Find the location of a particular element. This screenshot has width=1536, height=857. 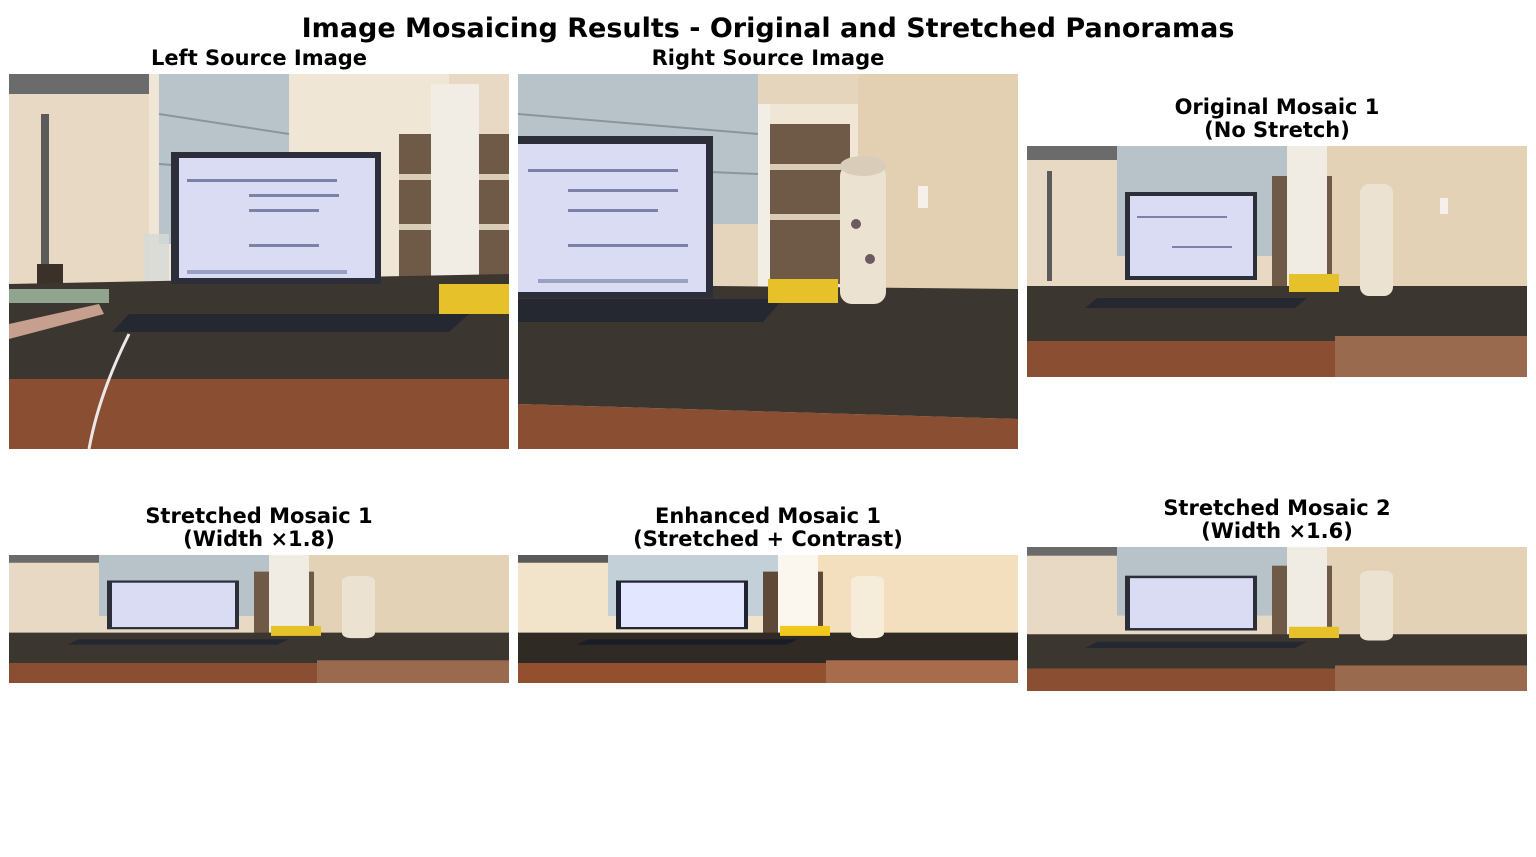

stretched-mosaic-1-photo is located at coordinates (259, 619).